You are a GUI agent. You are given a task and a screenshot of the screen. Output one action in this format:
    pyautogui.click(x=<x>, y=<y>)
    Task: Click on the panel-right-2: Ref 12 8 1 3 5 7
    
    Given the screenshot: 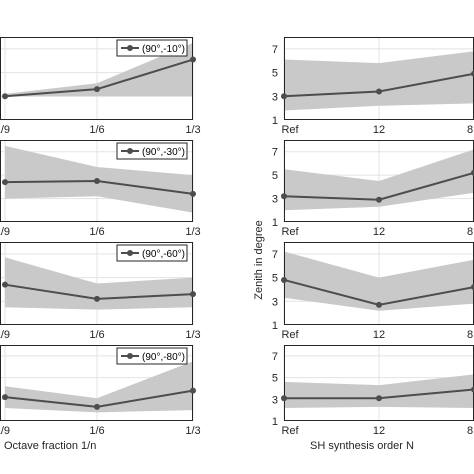 What is the action you would take?
    pyautogui.click(x=373, y=189)
    